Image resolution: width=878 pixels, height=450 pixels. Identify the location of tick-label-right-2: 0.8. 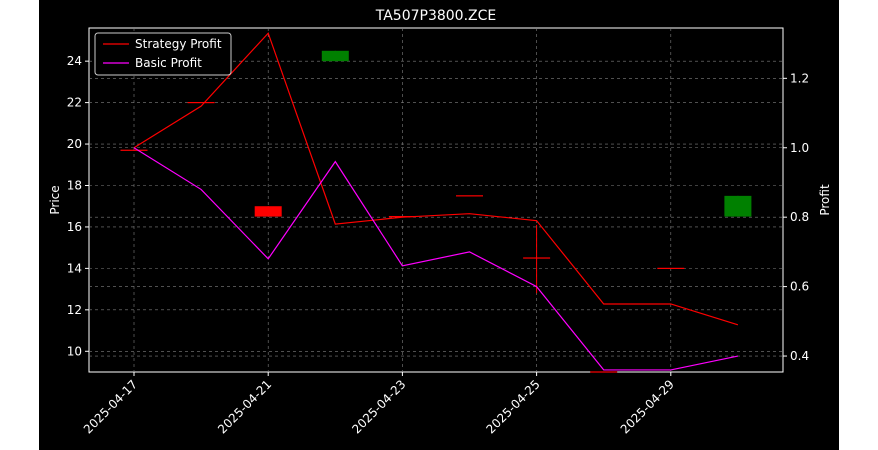
(799, 217).